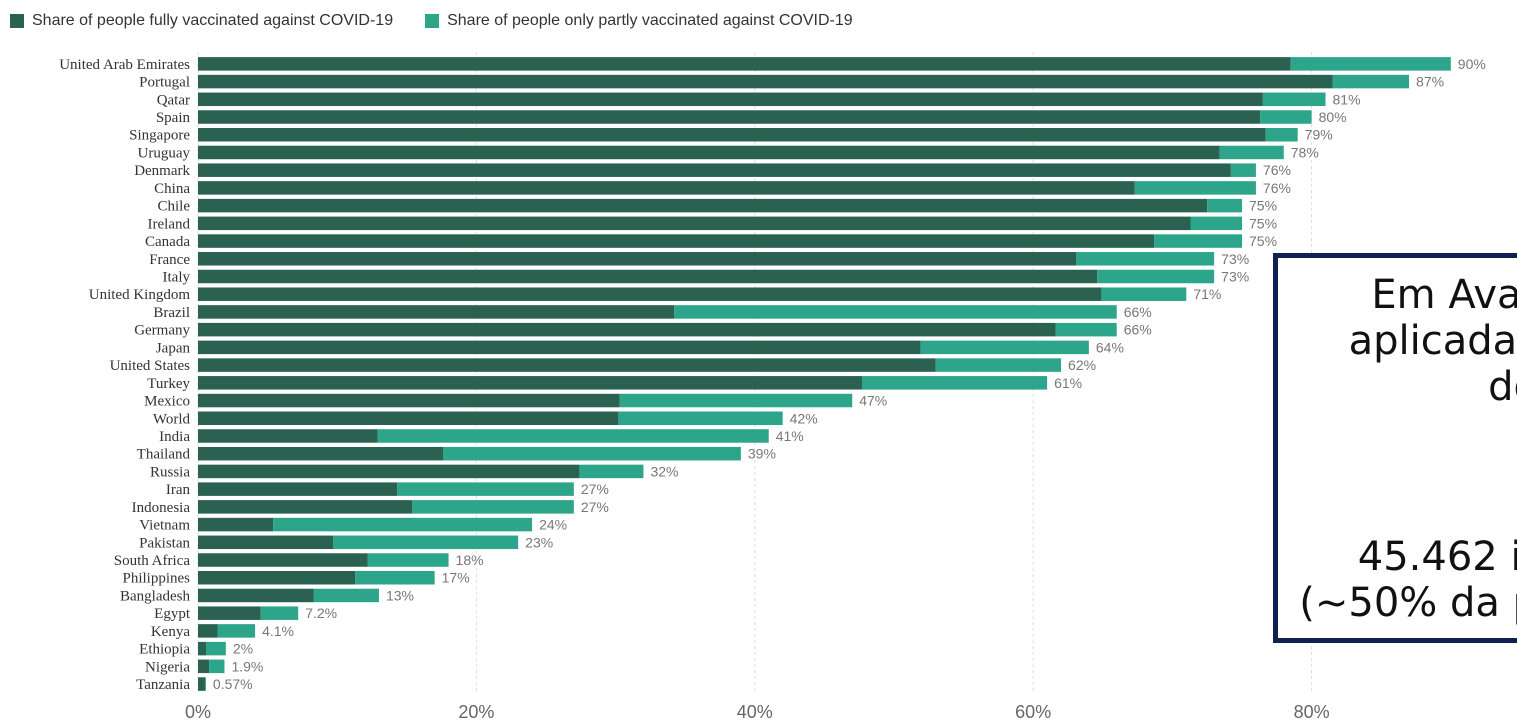 Image resolution: width=1517 pixels, height=721 pixels. Describe the element at coordinates (164, 526) in the screenshot. I see `category-label: Vietnam` at that location.